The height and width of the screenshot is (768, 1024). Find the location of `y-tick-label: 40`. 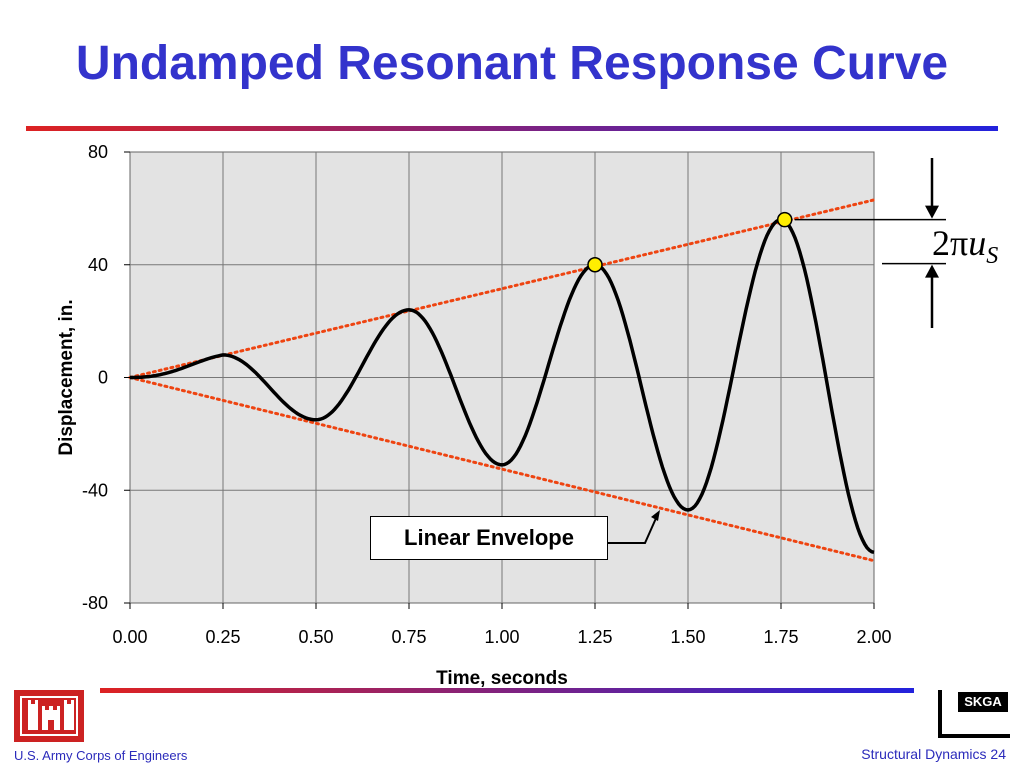

y-tick-label: 40 is located at coordinates (98, 265).